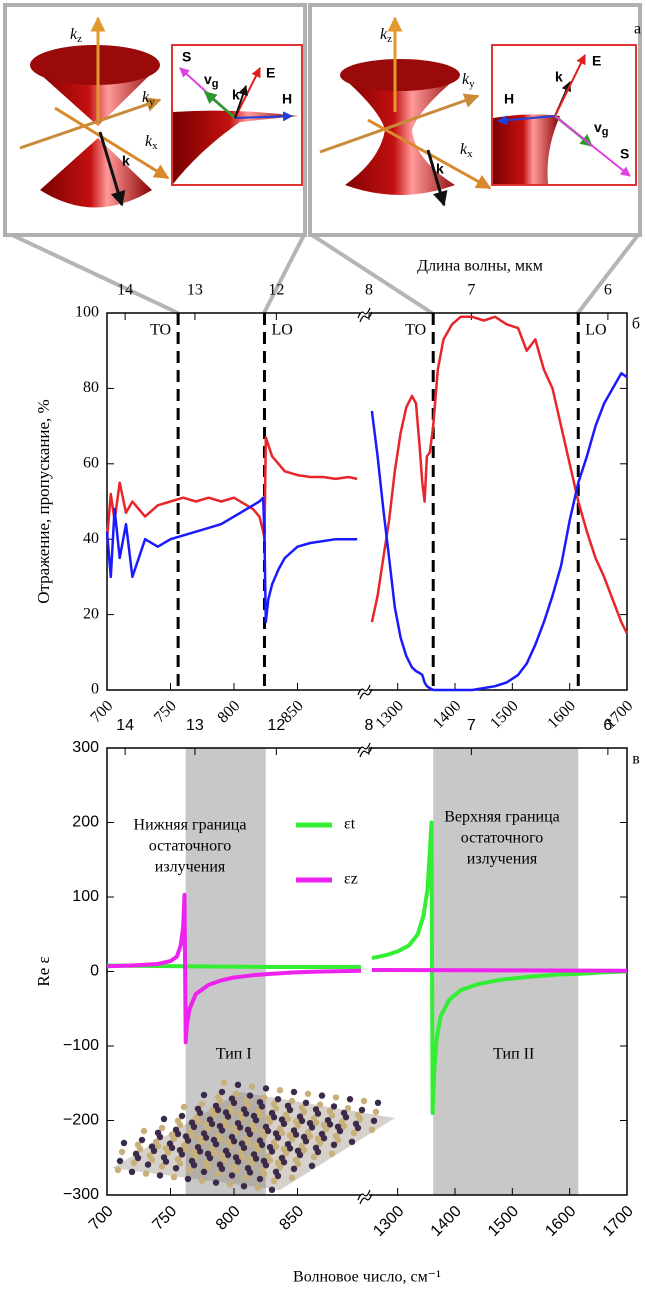 The image size is (645, 1293). What do you see at coordinates (235, 147) in the screenshot?
I see `inset-cone` at bounding box center [235, 147].